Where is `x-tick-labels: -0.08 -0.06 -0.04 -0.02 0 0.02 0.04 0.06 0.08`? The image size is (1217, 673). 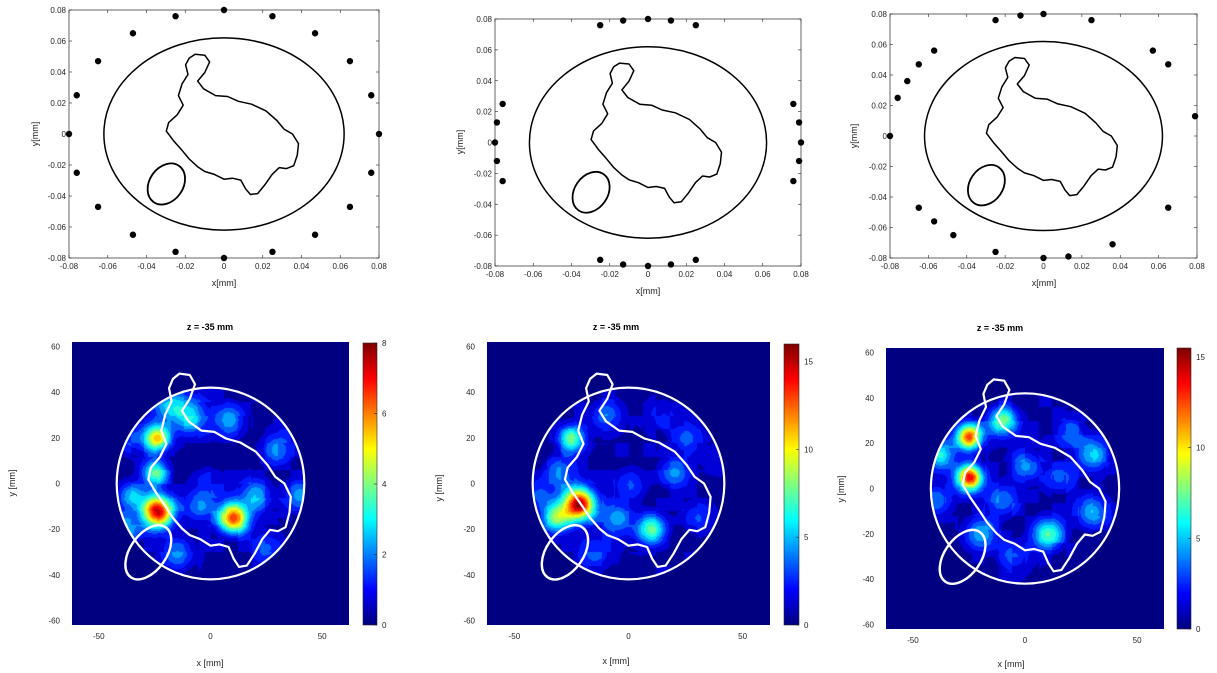 x-tick-labels: -0.08 -0.06 -0.04 -0.02 0 0.02 0.04 0.06 0.08 is located at coordinates (1043, 142).